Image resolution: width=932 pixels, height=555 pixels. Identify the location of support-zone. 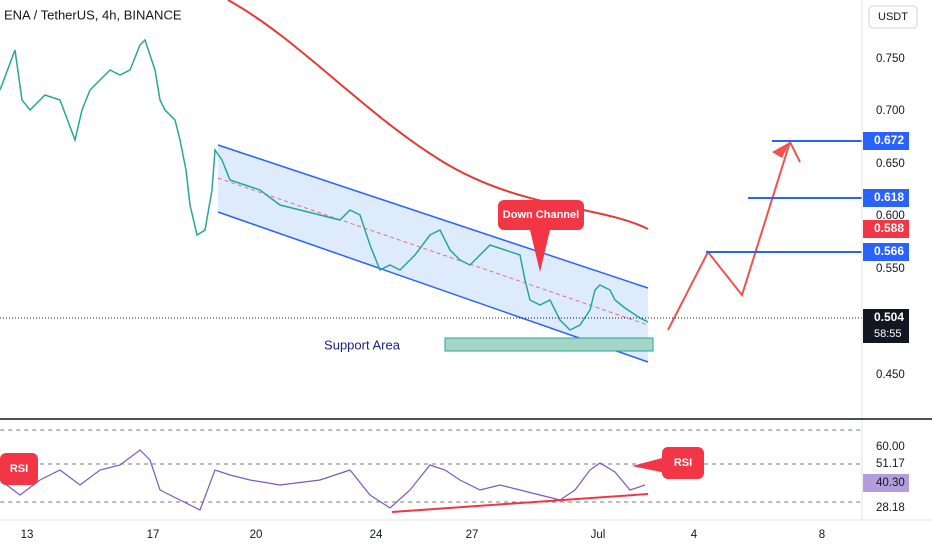
(549, 344).